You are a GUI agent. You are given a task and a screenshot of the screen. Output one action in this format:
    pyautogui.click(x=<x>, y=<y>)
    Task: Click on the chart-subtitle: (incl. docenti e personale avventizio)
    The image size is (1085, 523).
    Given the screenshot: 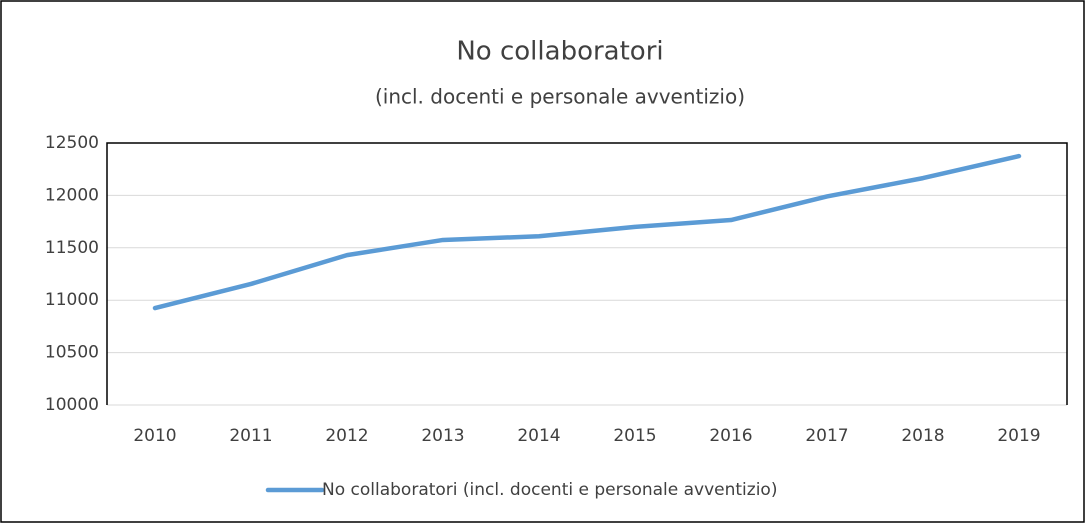 What is the action you would take?
    pyautogui.click(x=560, y=97)
    